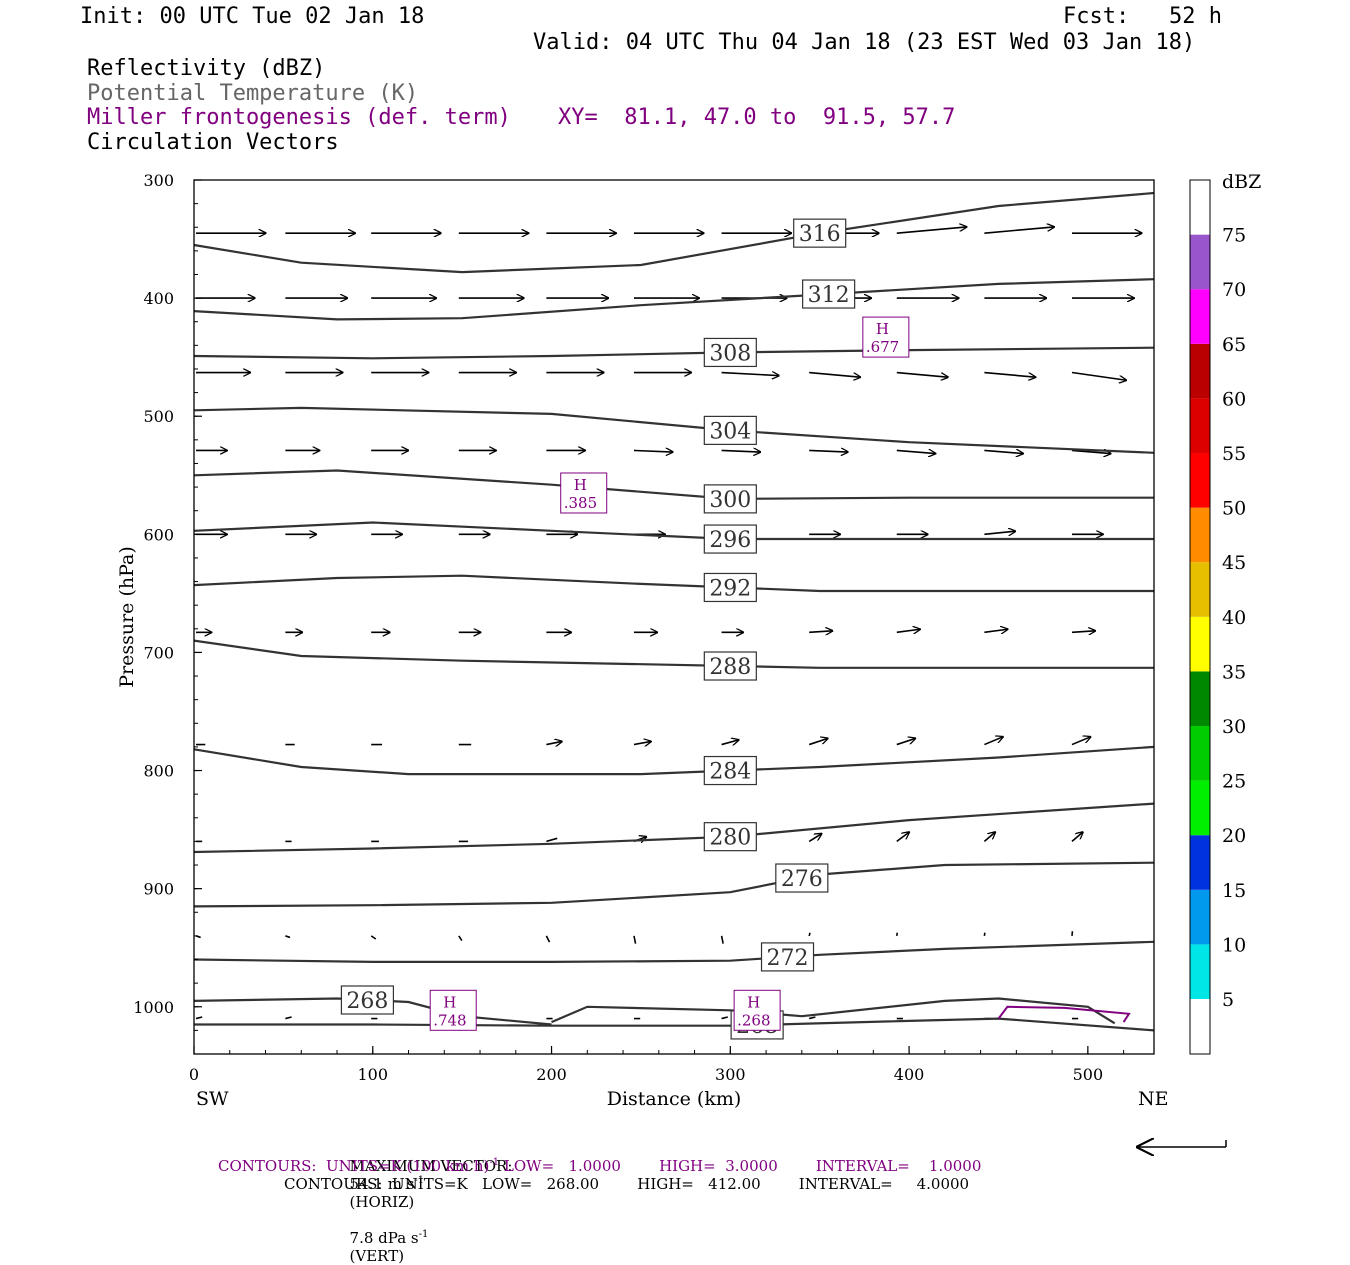  I want to click on frontogenesis-max-value: .268, so click(753, 1020).